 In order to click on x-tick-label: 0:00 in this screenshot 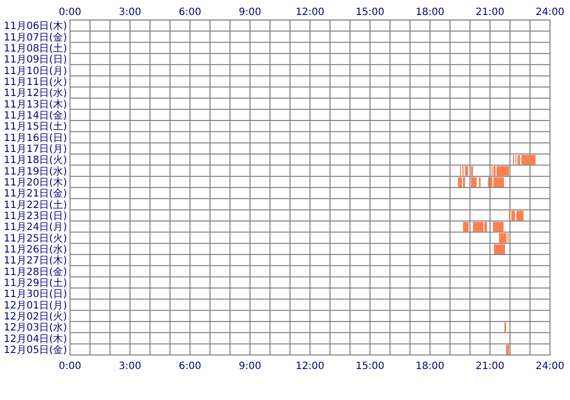, I will do `click(70, 12)`.